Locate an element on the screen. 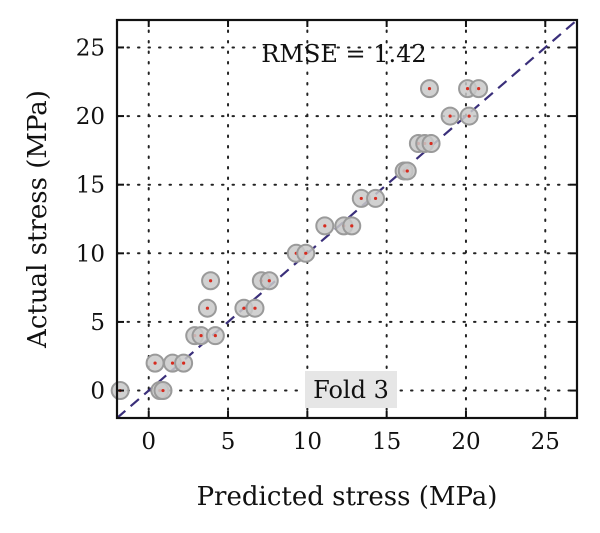  x-tick-label-25: 25 is located at coordinates (545, 442).